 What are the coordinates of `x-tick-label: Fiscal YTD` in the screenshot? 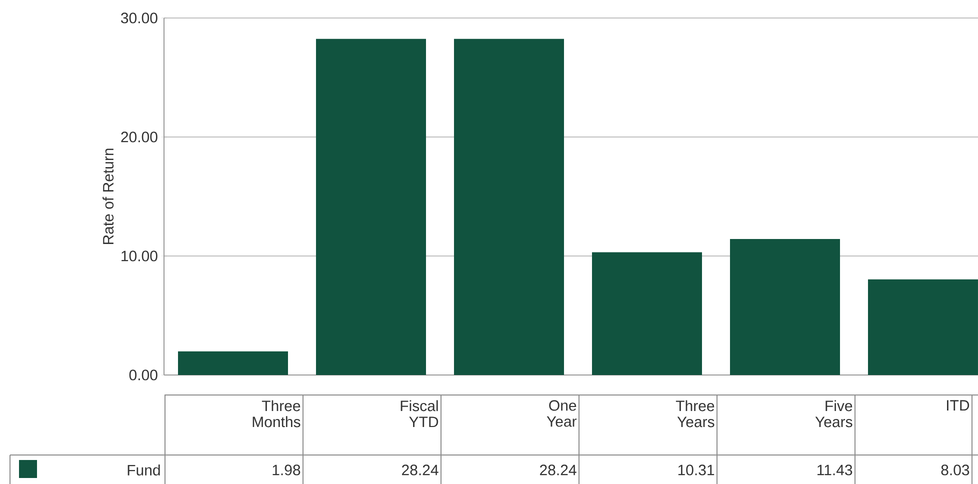 It's located at (419, 414).